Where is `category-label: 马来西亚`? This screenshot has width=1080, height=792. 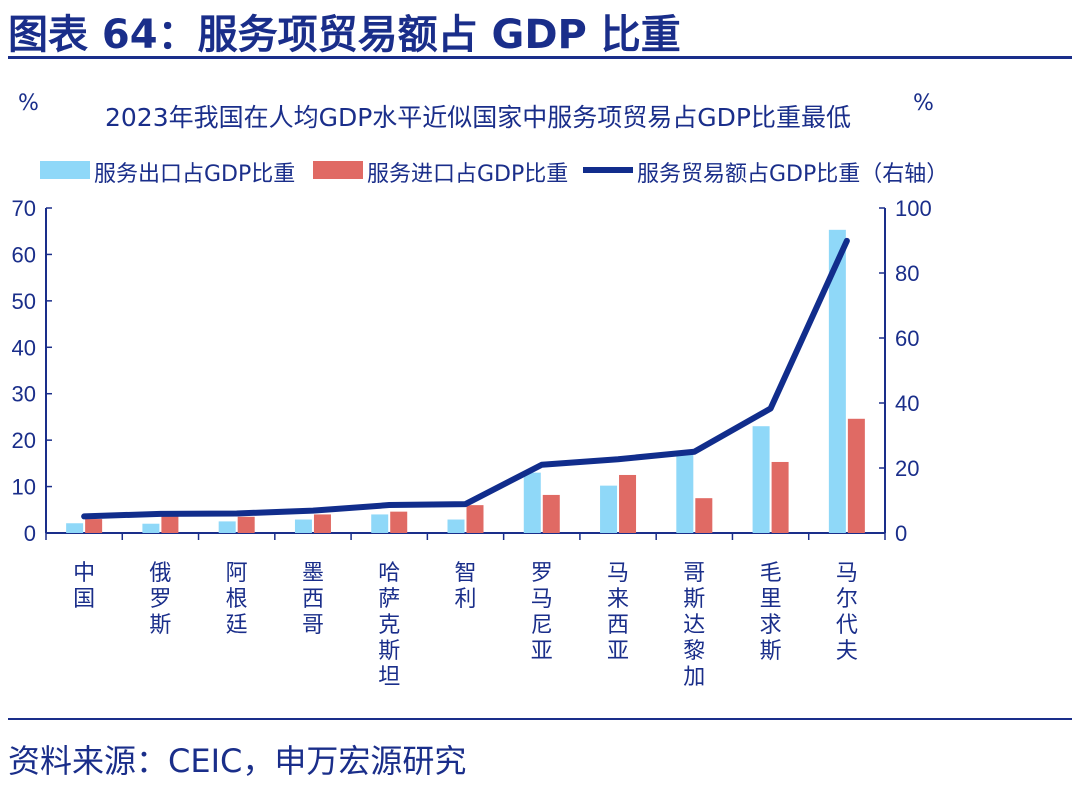 category-label: 马来西亚 is located at coordinates (618, 612).